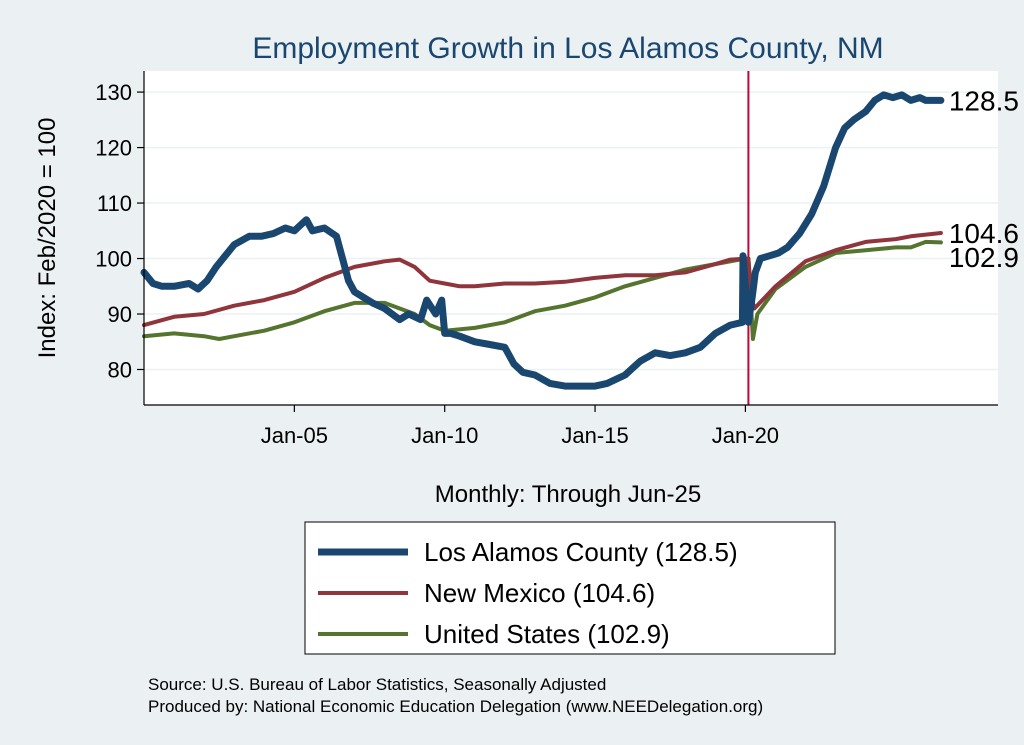 This screenshot has height=745, width=1024. Describe the element at coordinates (984, 100) in the screenshot. I see `end-label-los-alamos-county: 128.5` at that location.